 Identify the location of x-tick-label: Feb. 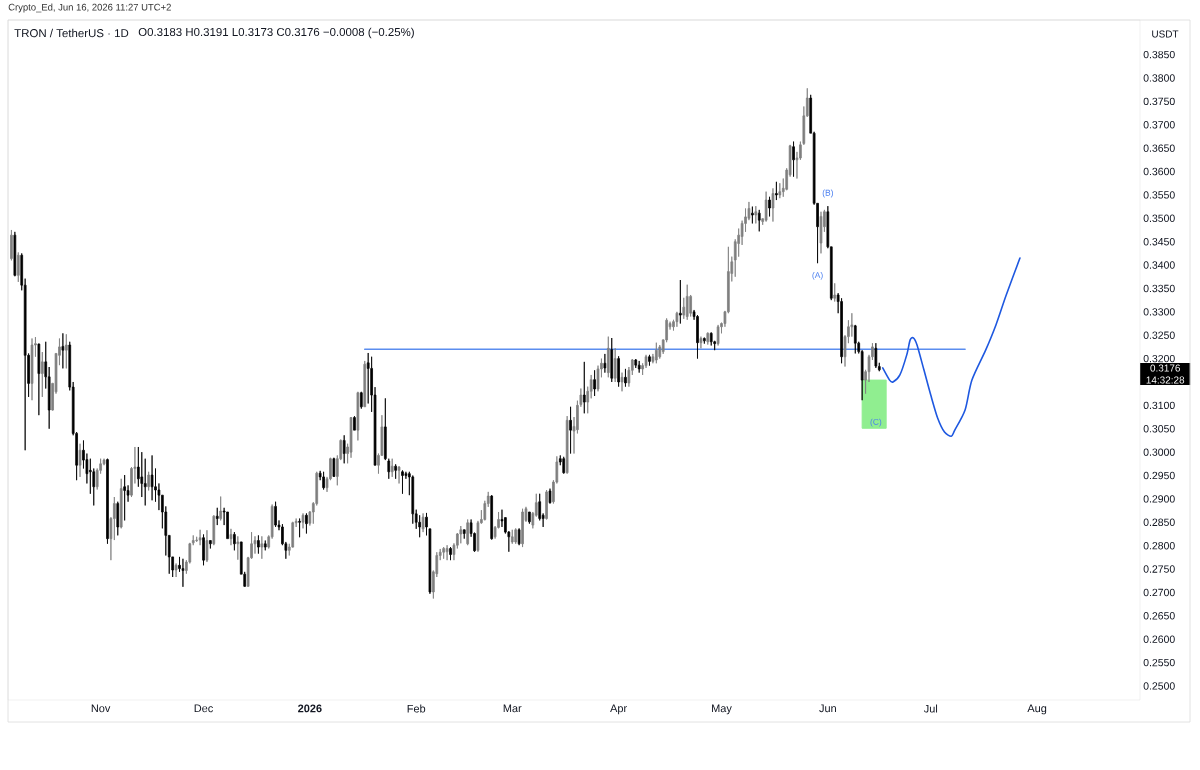
(416, 708).